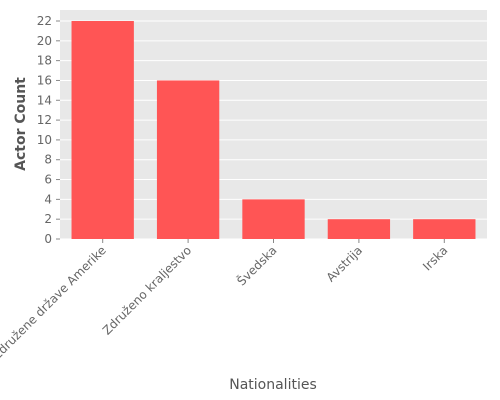 Image resolution: width=500 pixels, height=400 pixels. I want to click on y-axis-title: Actor Count, so click(21, 124).